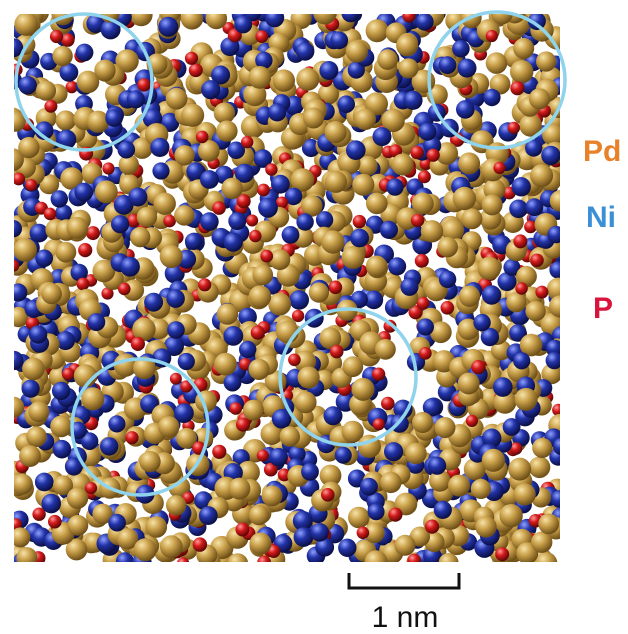 The image size is (628, 634). What do you see at coordinates (405, 617) in the screenshot?
I see `scale-bar-label: 1 nm` at bounding box center [405, 617].